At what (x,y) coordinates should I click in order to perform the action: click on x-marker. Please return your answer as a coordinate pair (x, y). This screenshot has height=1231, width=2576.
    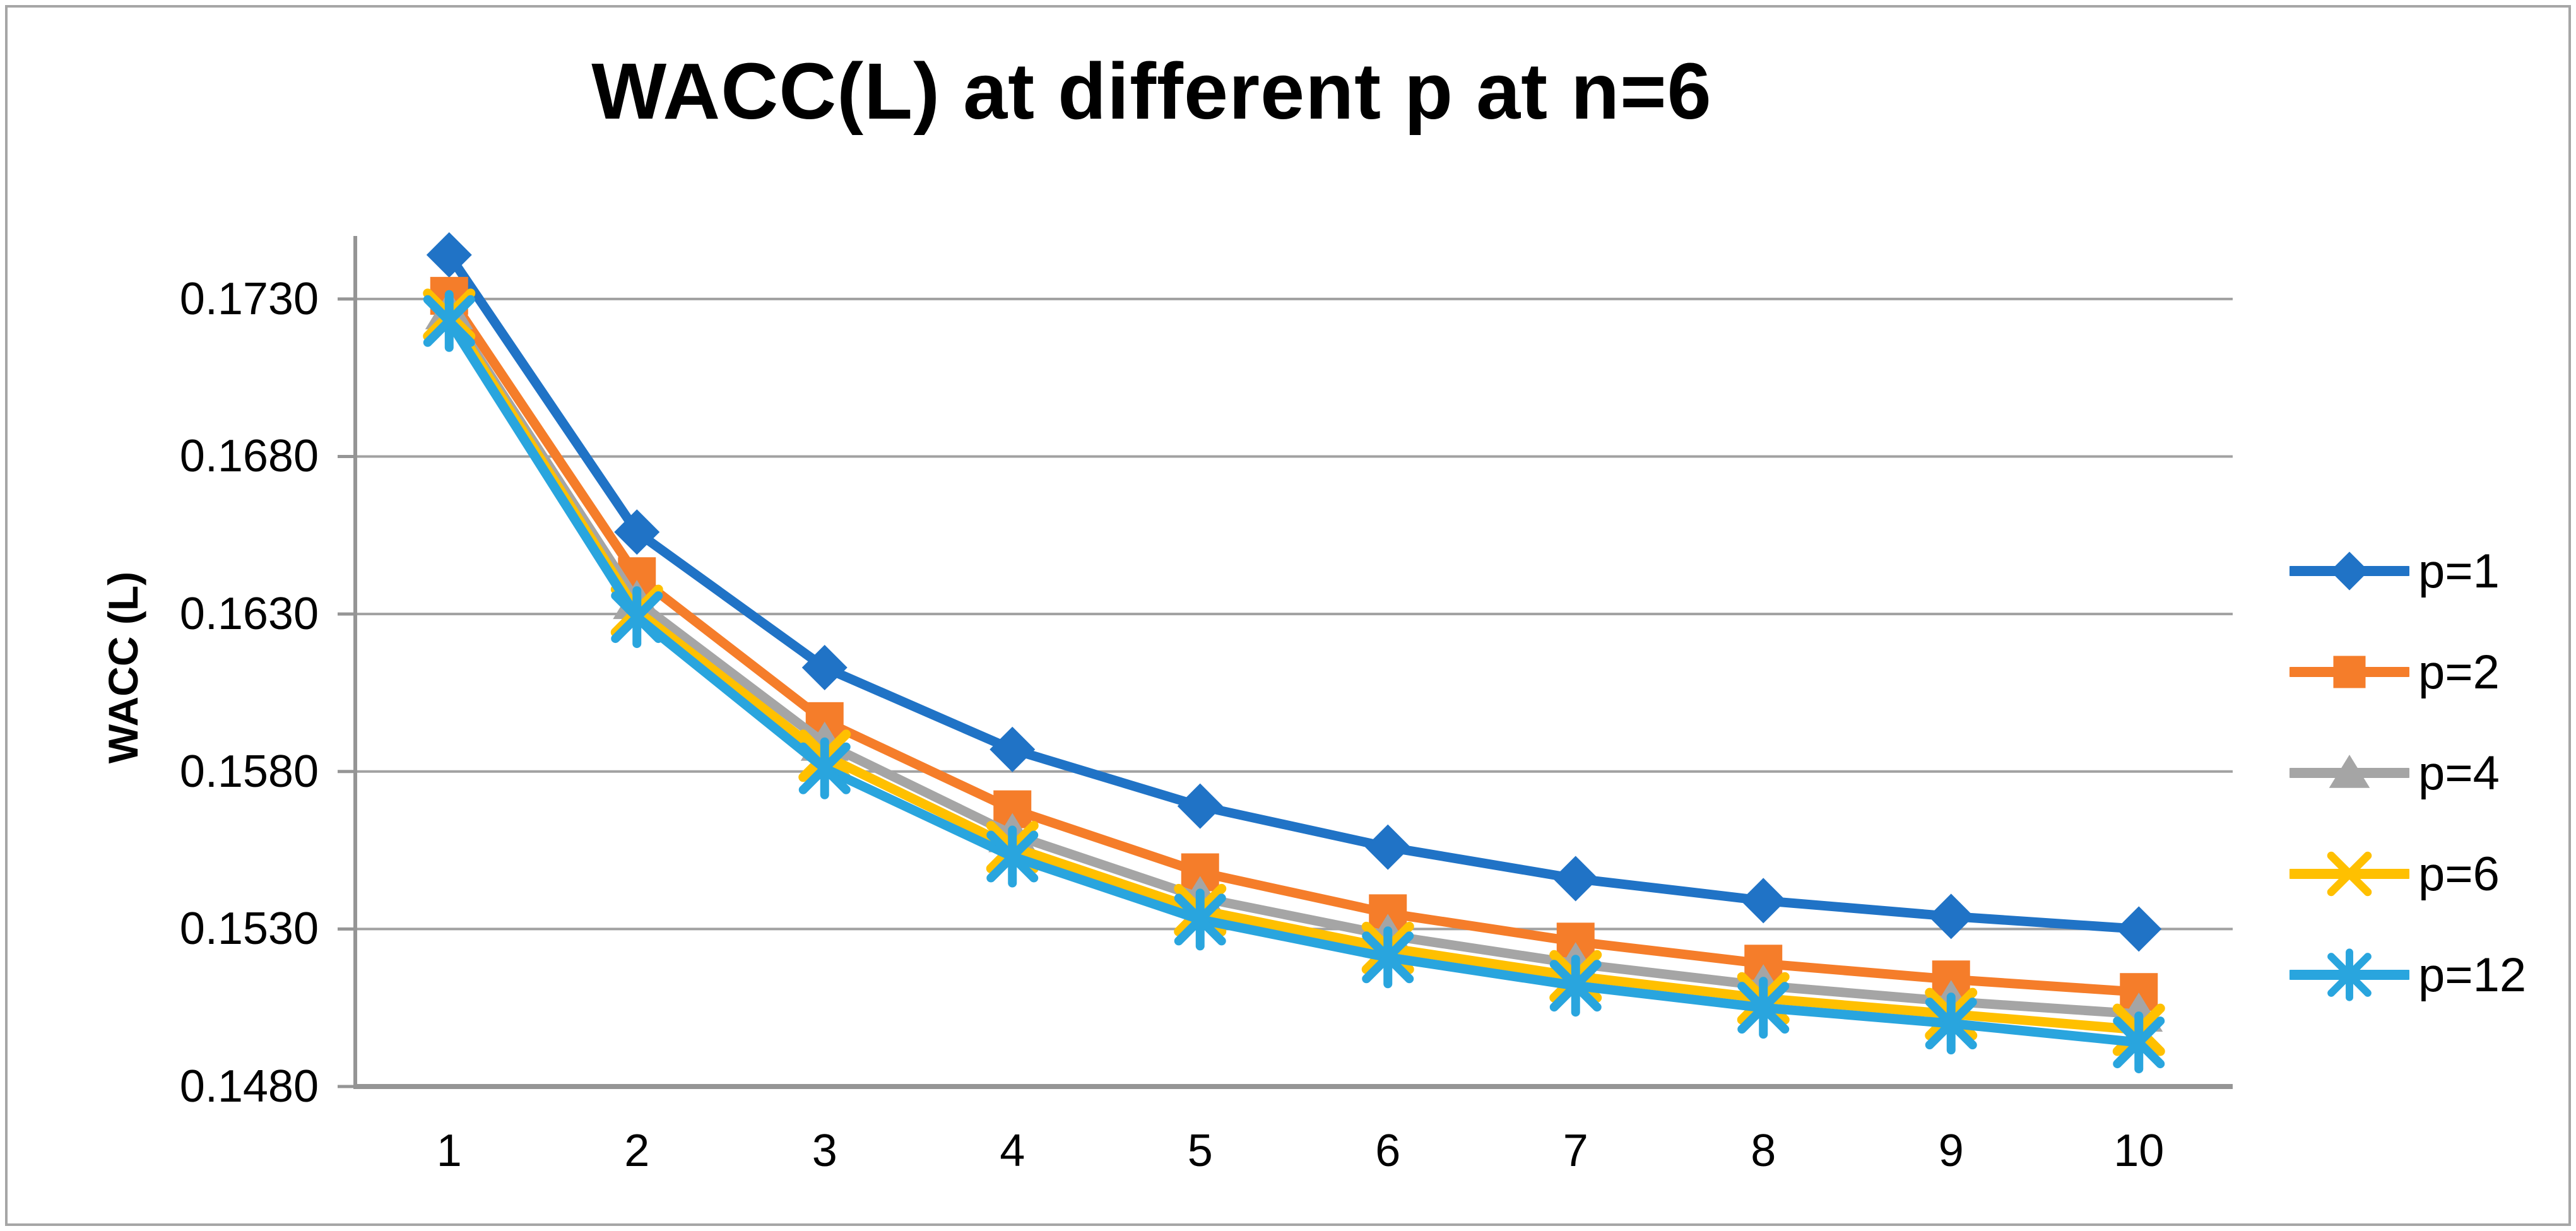
    Looking at the image, I should click on (2349, 874).